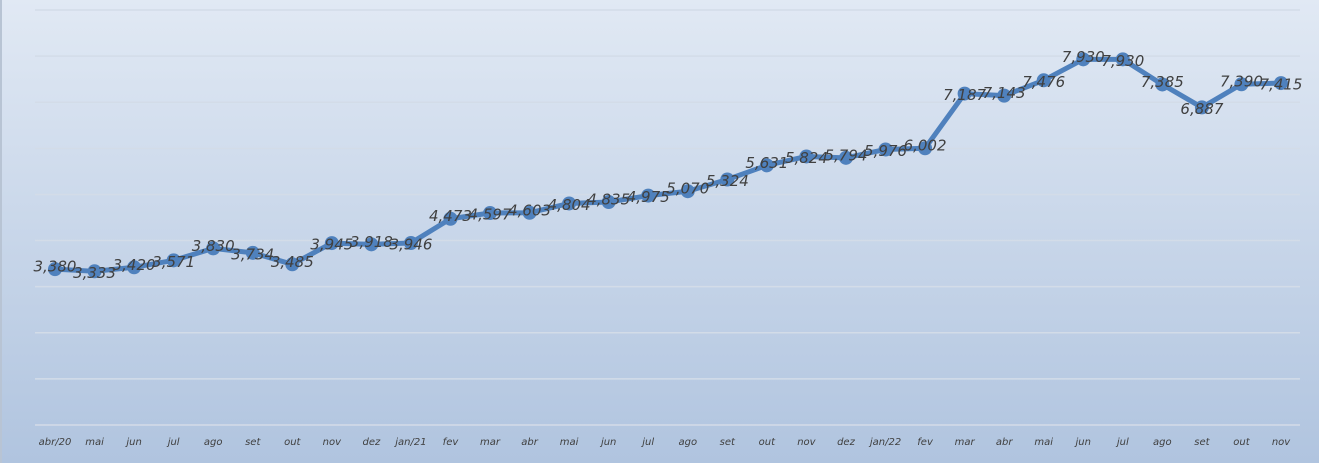  Describe the element at coordinates (409, 442) in the screenshot. I see `x-tick-label: jan/21` at that location.